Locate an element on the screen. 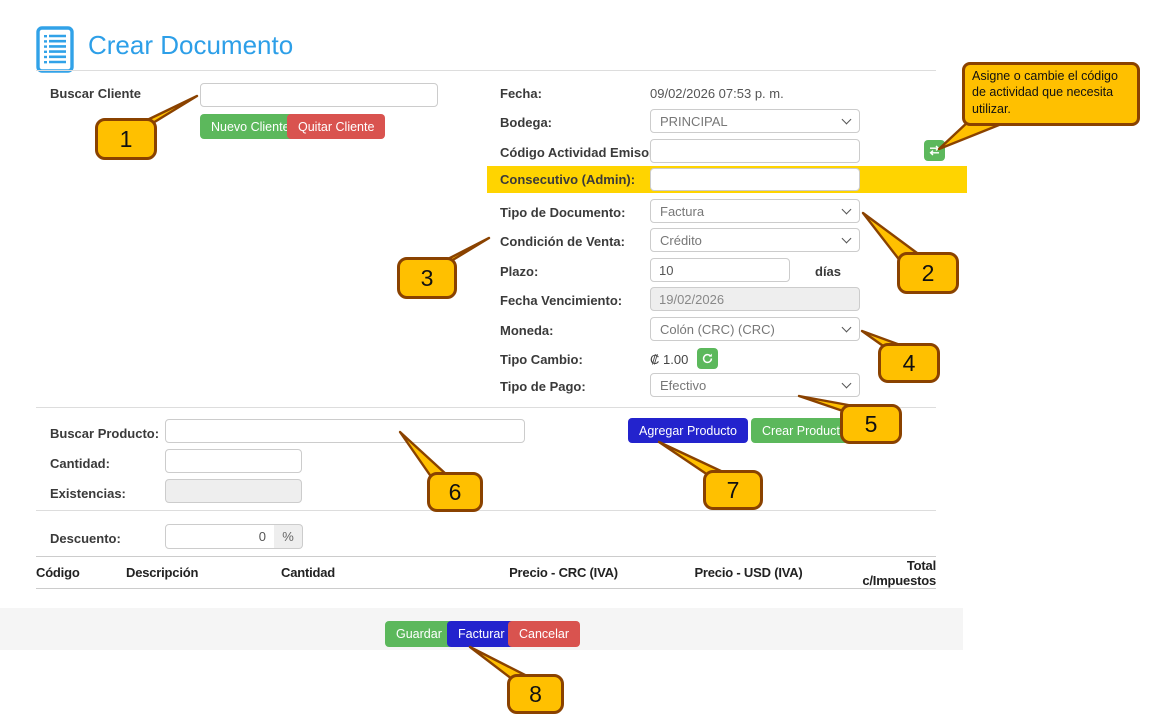 This screenshot has height=723, width=1153. plazo-input is located at coordinates (720, 270).